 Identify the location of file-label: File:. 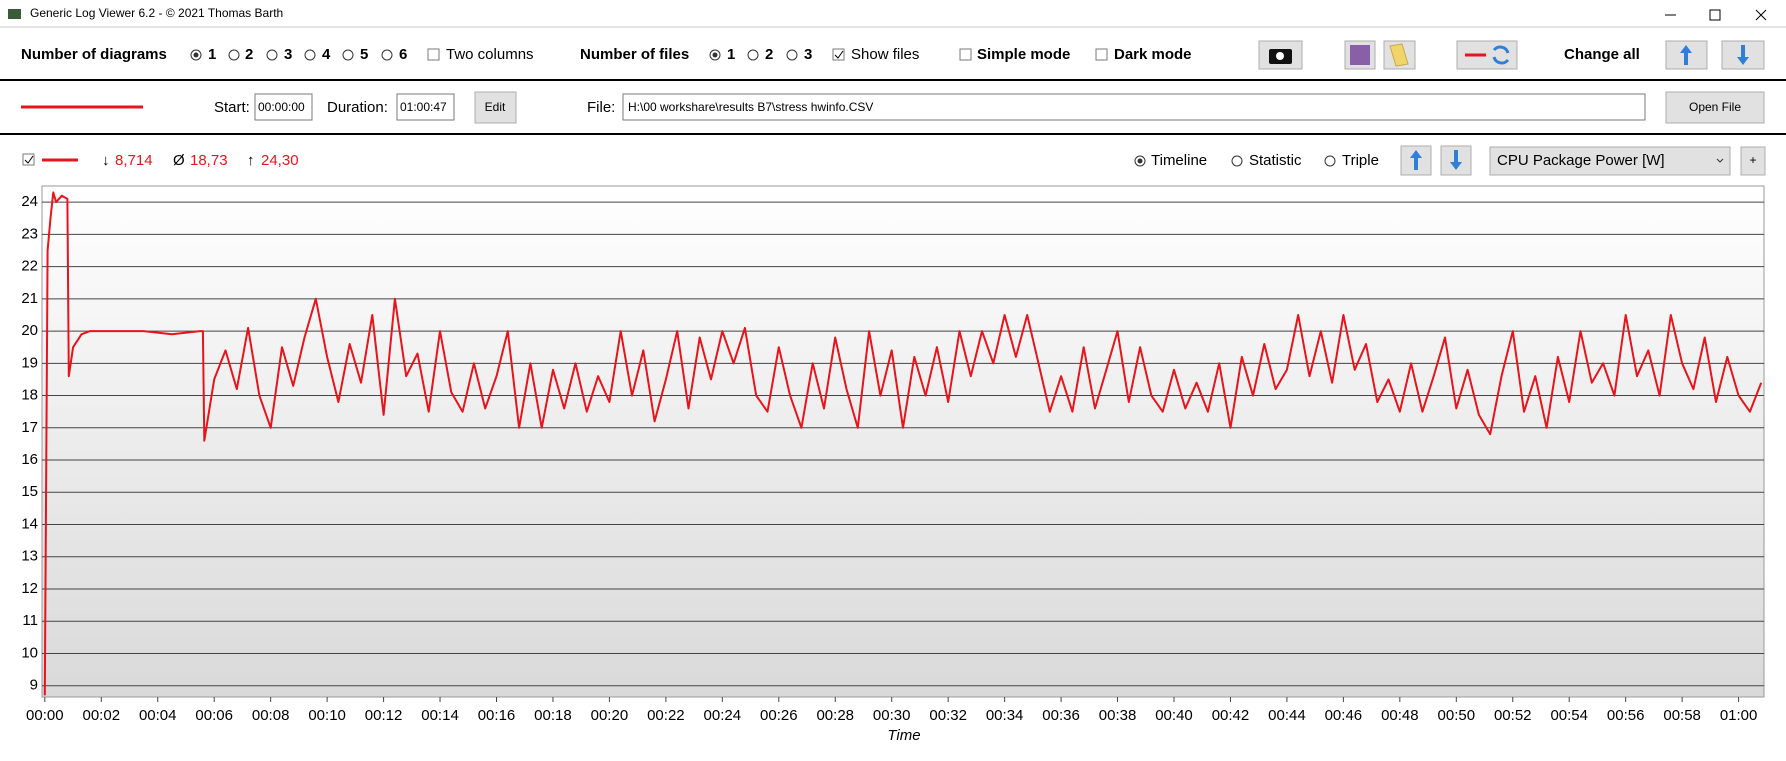
(601, 107).